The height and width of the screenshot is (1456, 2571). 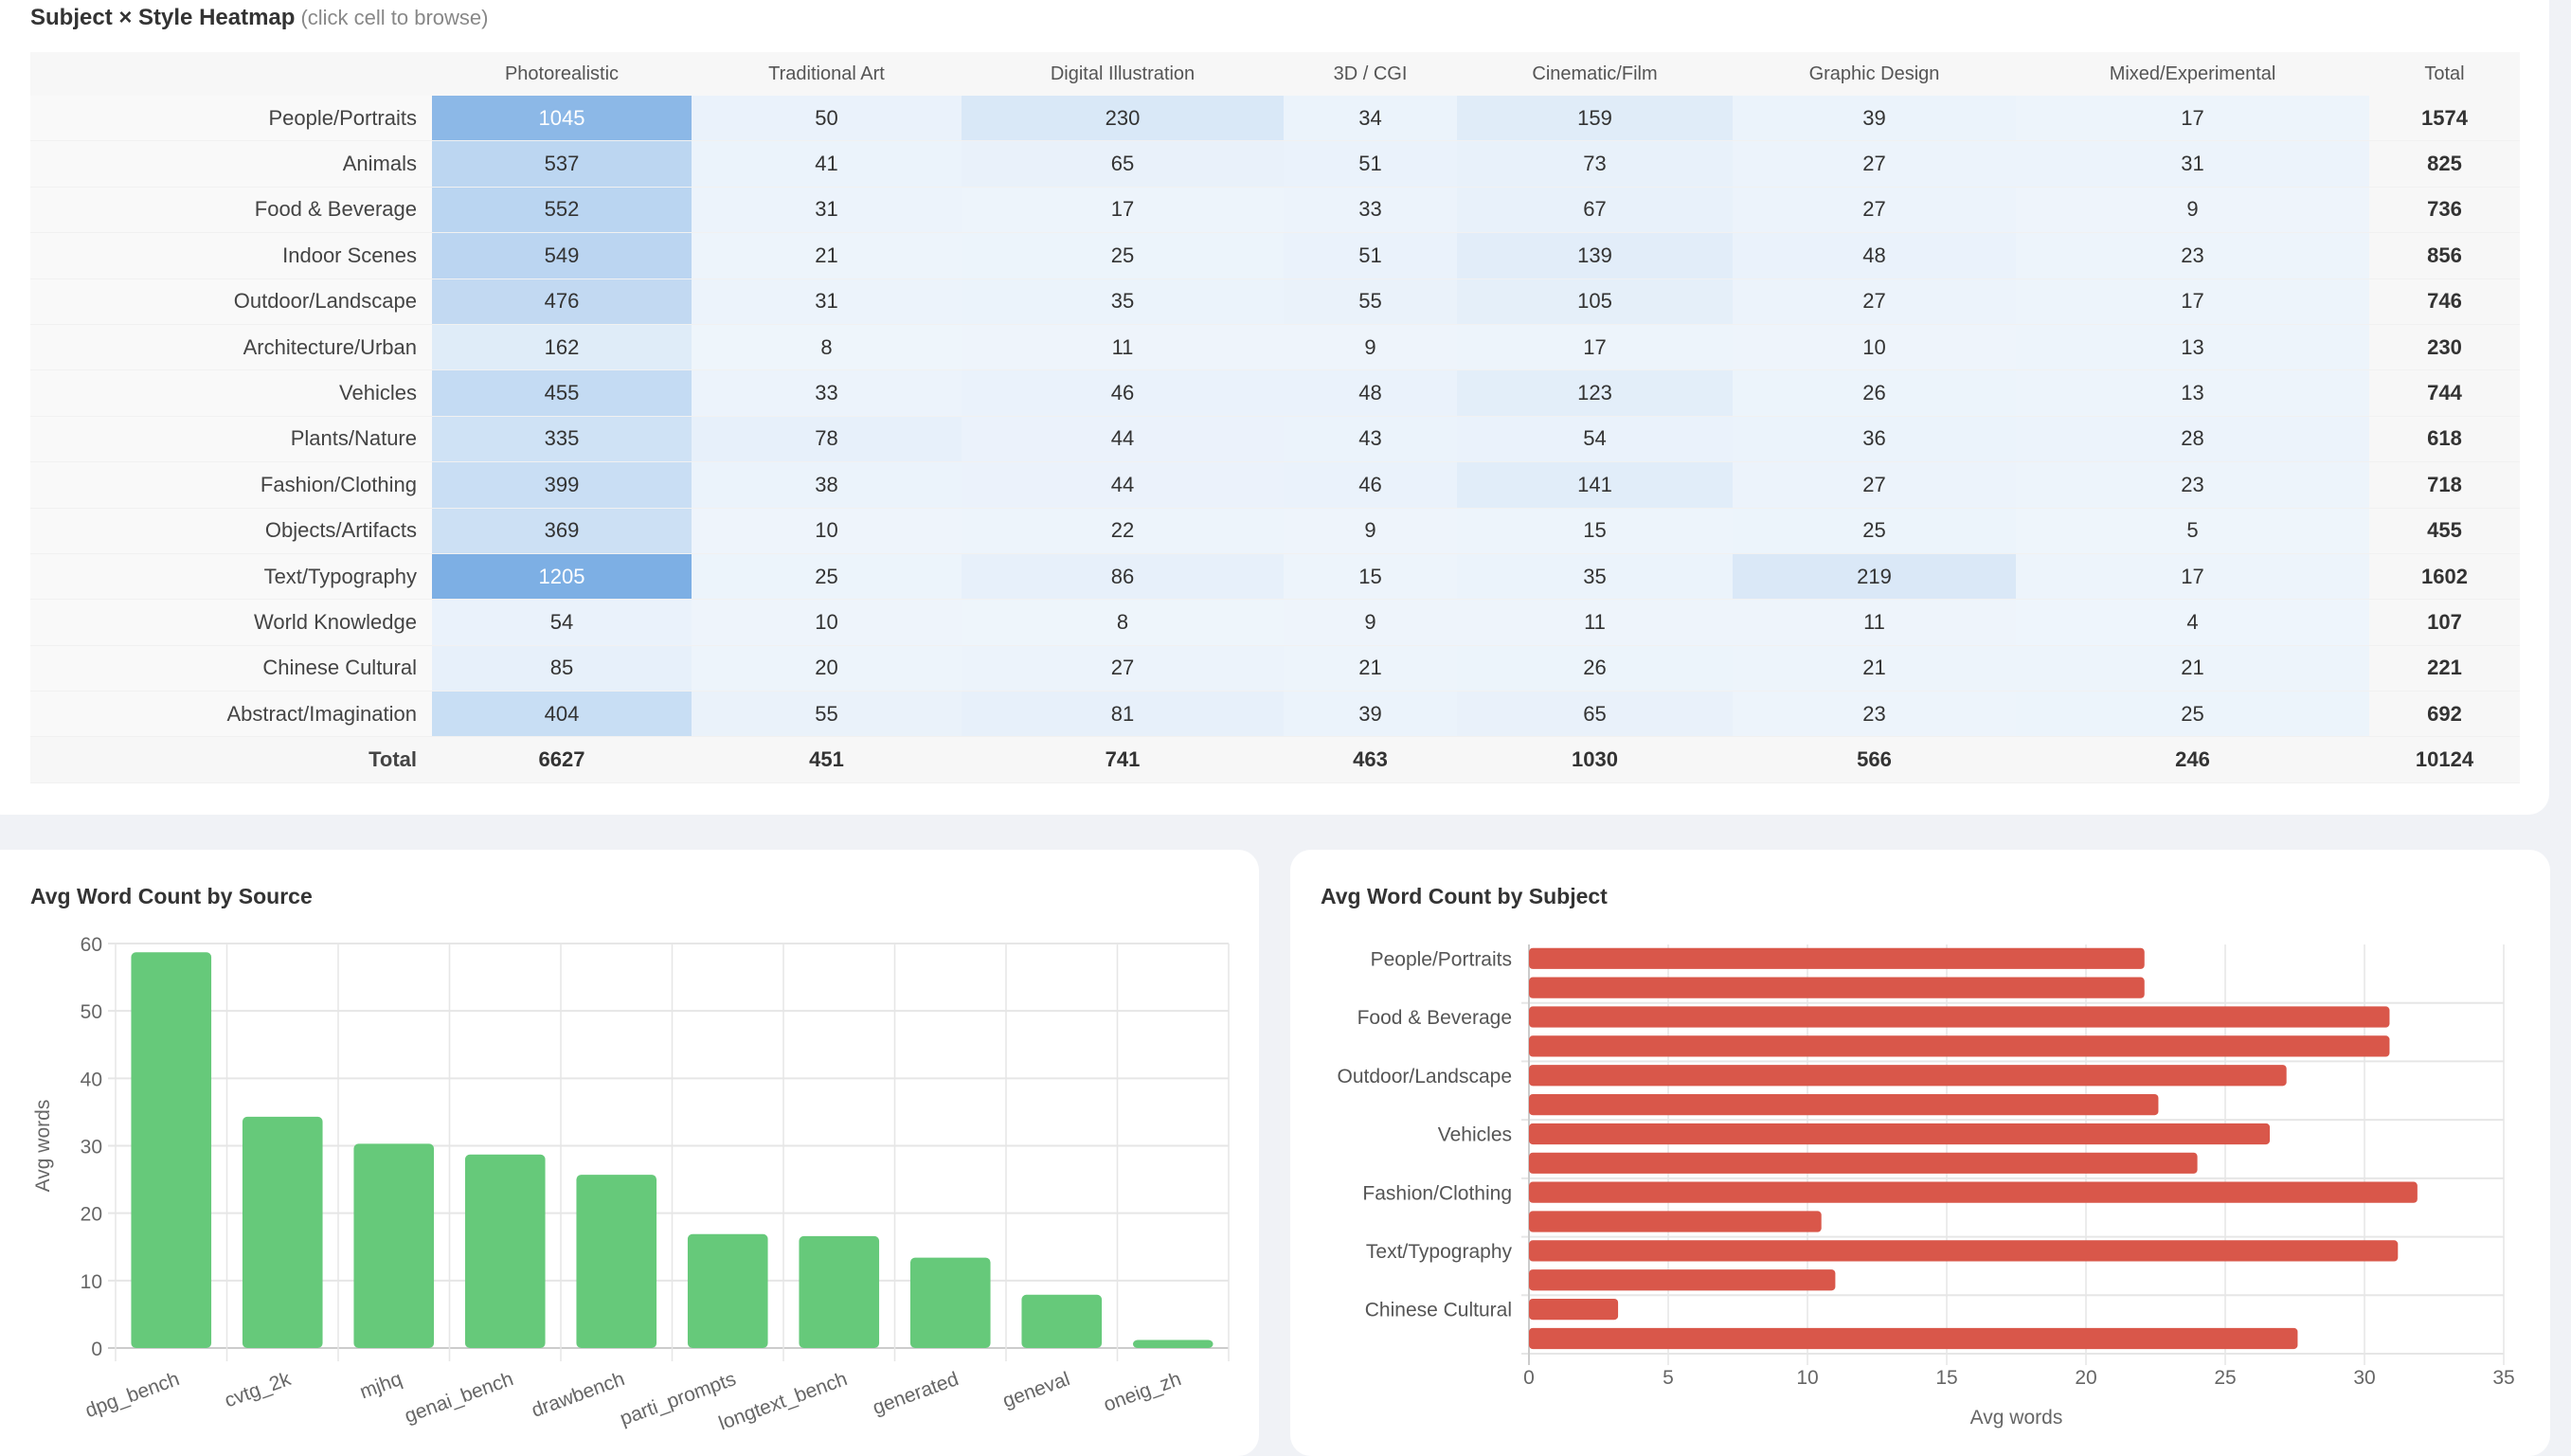 What do you see at coordinates (2193, 439) in the screenshot?
I see `heatmap-cell: 28` at bounding box center [2193, 439].